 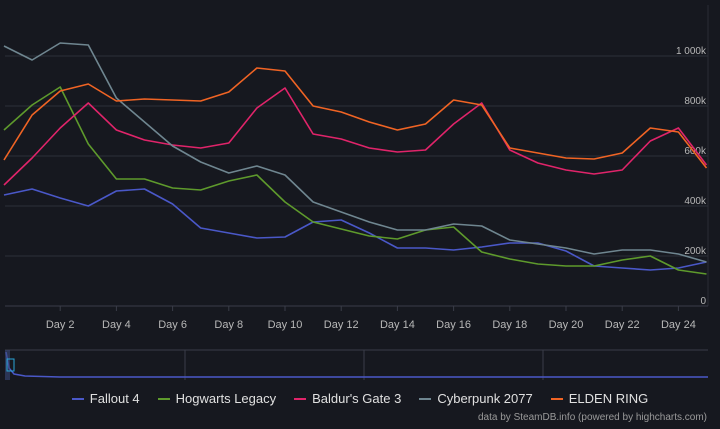 I want to click on legend-label: Cyberpunk 2077, so click(x=485, y=398).